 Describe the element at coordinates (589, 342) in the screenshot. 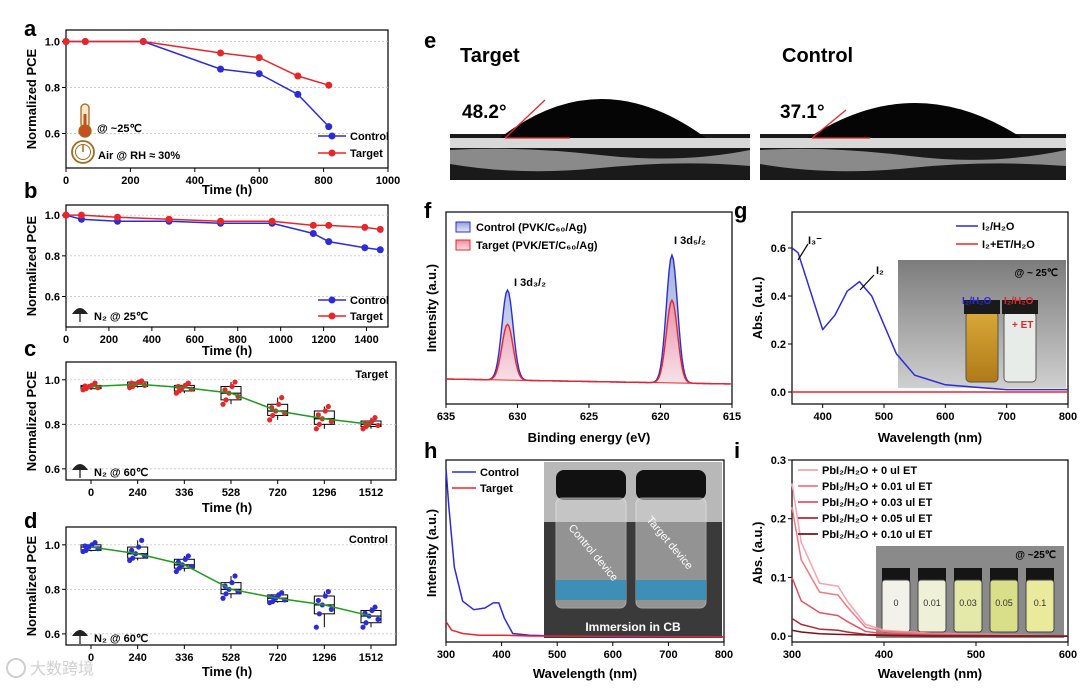

I see `series-area-target-f` at that location.